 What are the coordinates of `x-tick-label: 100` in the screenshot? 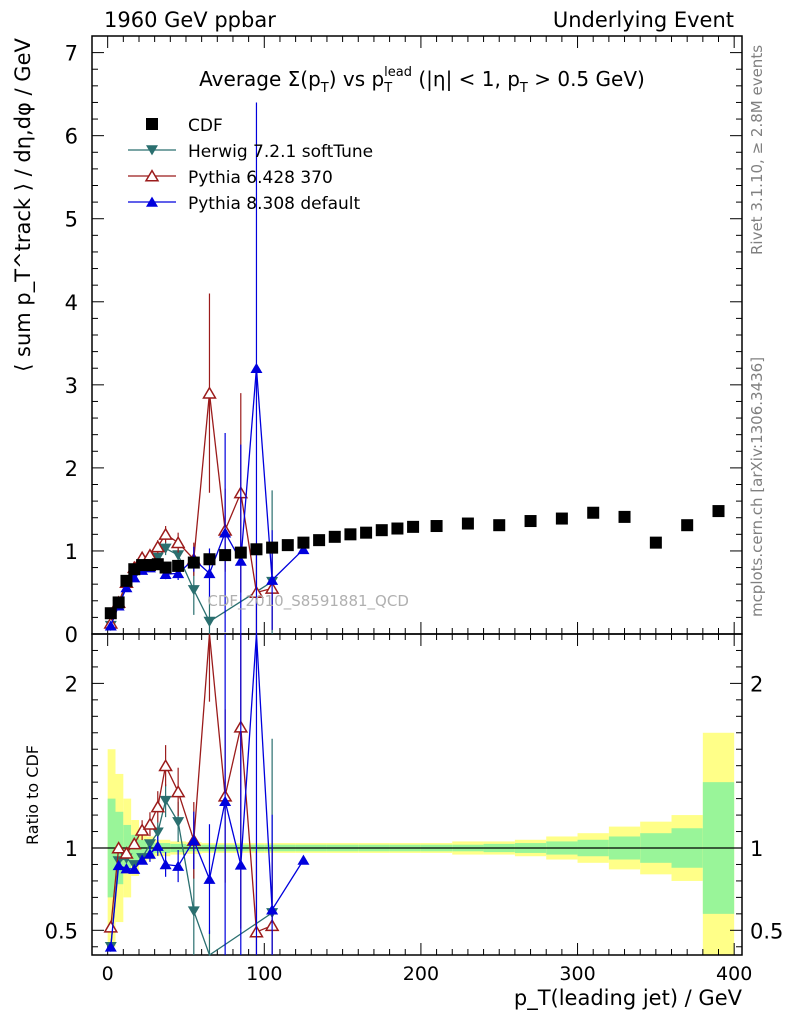 It's located at (264, 974).